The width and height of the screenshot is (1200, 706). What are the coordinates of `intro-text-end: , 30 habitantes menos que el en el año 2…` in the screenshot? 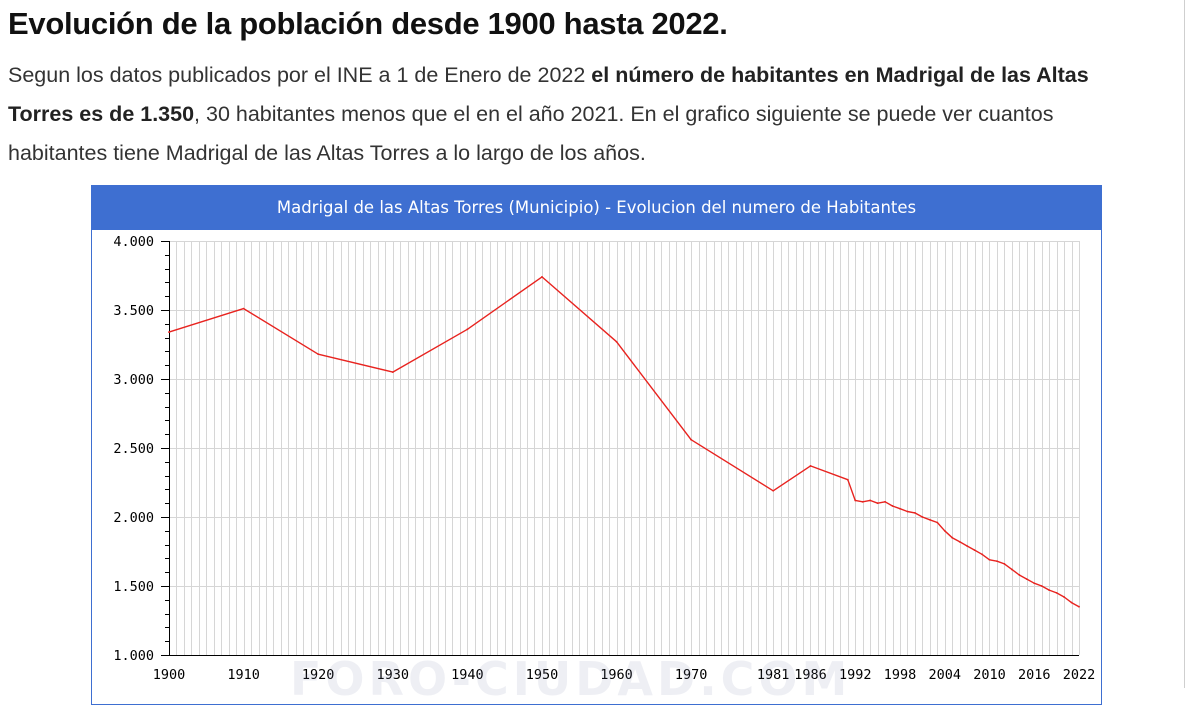 It's located at (531, 133).